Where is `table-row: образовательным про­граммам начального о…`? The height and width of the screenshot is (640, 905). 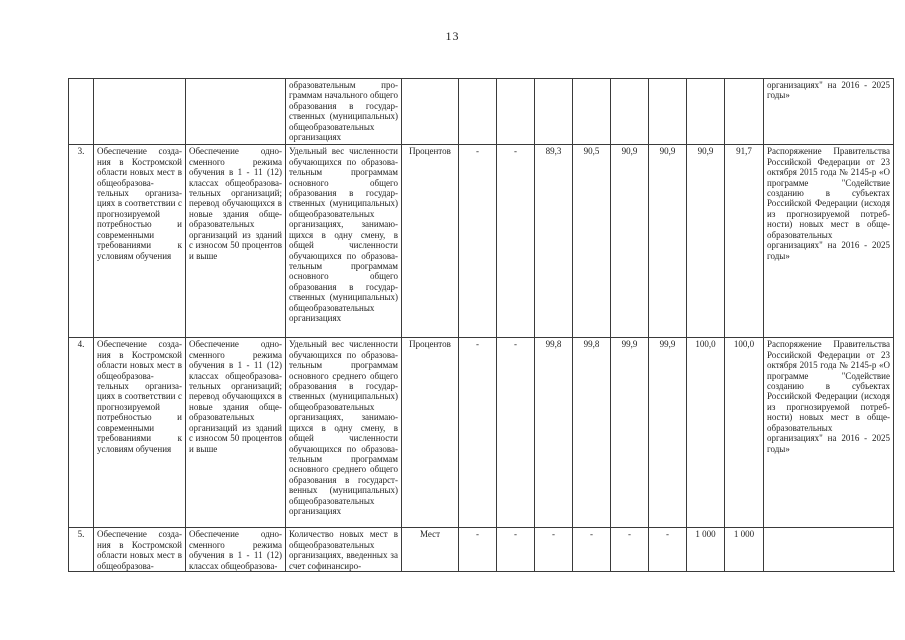 table-row: образовательным про­граммам начального о… is located at coordinates (481, 112).